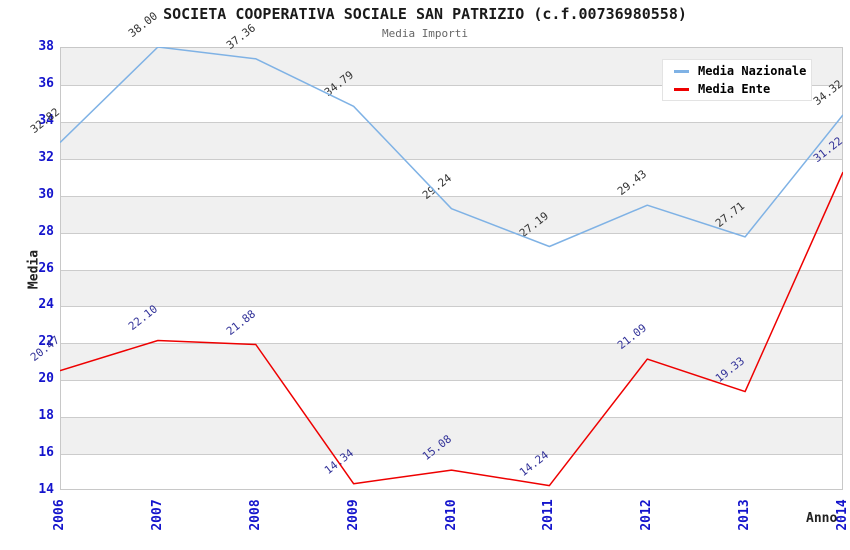  Describe the element at coordinates (353, 515) in the screenshot. I see `x-tick-label: 2009` at that location.